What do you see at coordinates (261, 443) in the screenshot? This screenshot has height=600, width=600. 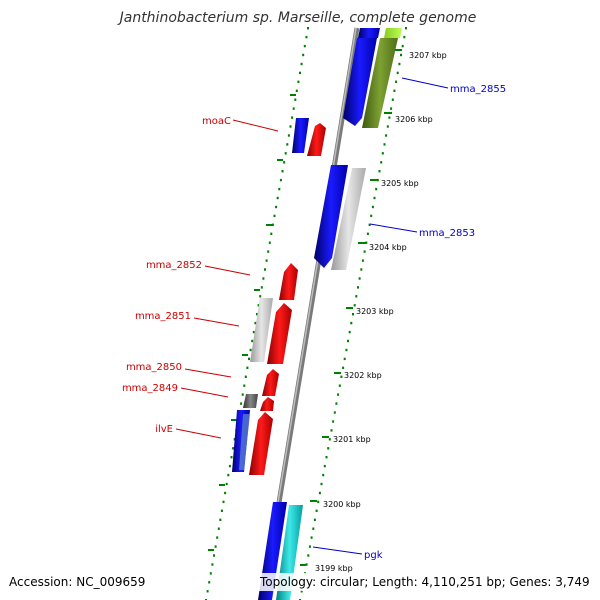 I see `gene-feature-ilve` at bounding box center [261, 443].